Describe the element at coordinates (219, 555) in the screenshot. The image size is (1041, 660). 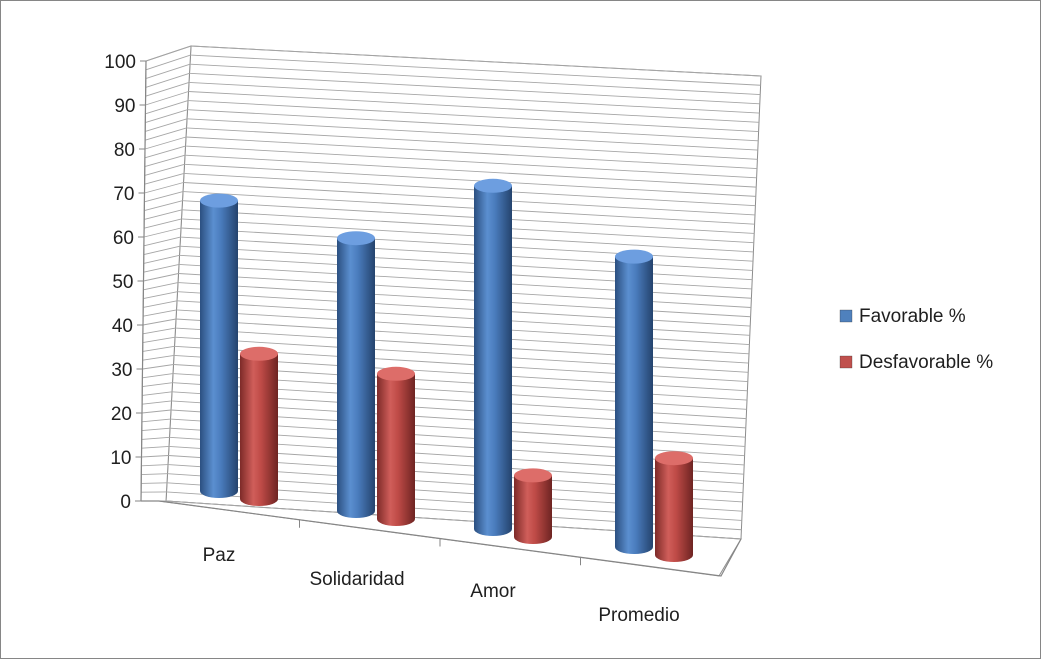
I see `x-tick-label: Paz` at that location.